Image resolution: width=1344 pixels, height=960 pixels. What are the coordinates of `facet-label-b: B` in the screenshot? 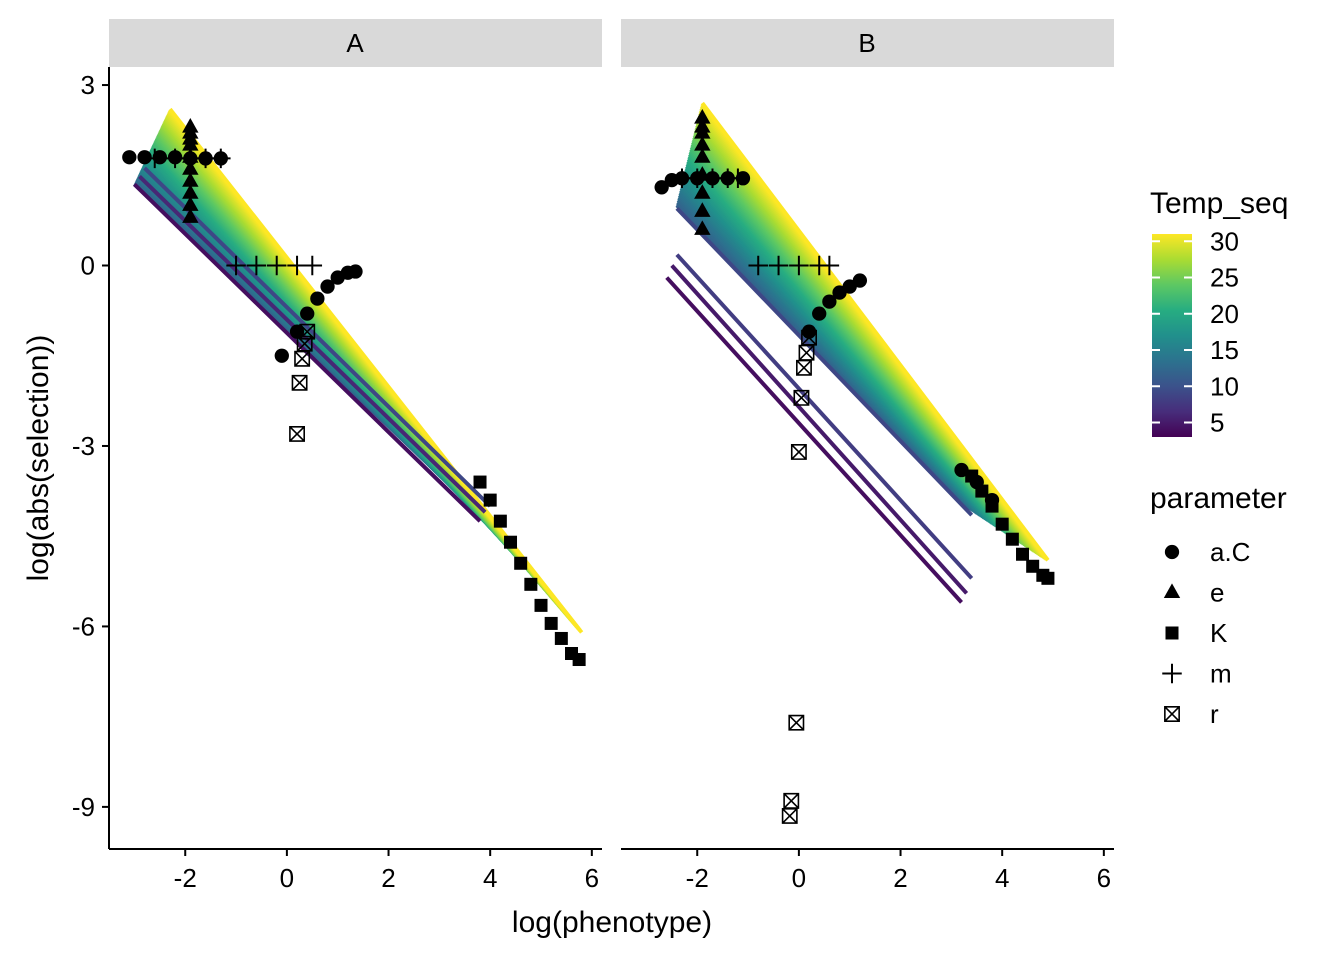 It's located at (866, 43).